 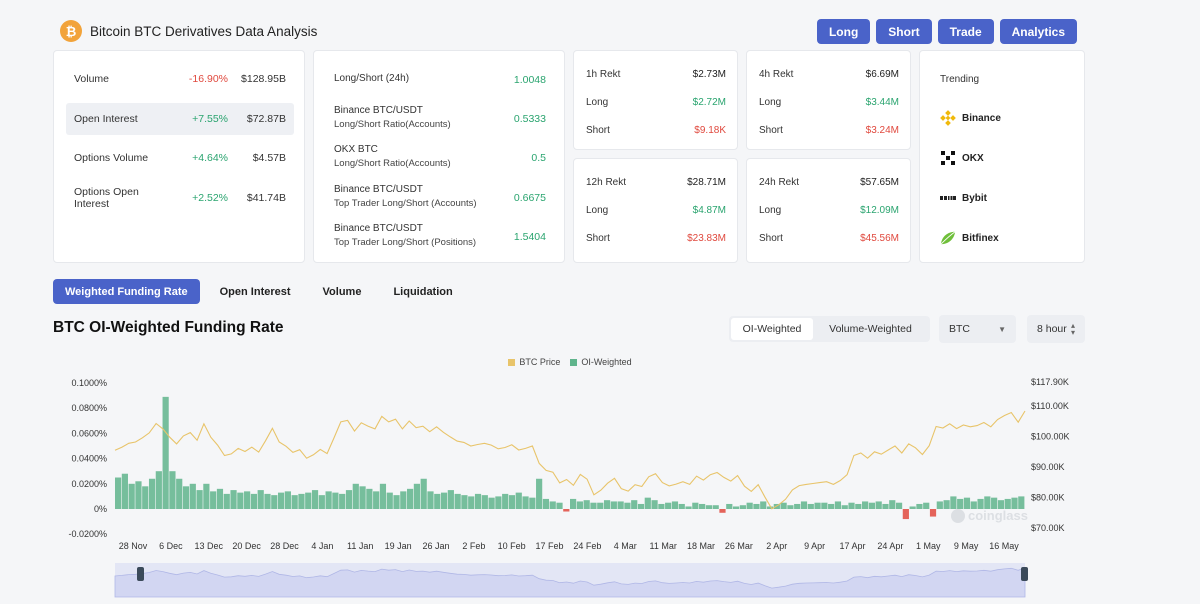 I want to click on x-axis-tick: 2 Apr, so click(x=776, y=546).